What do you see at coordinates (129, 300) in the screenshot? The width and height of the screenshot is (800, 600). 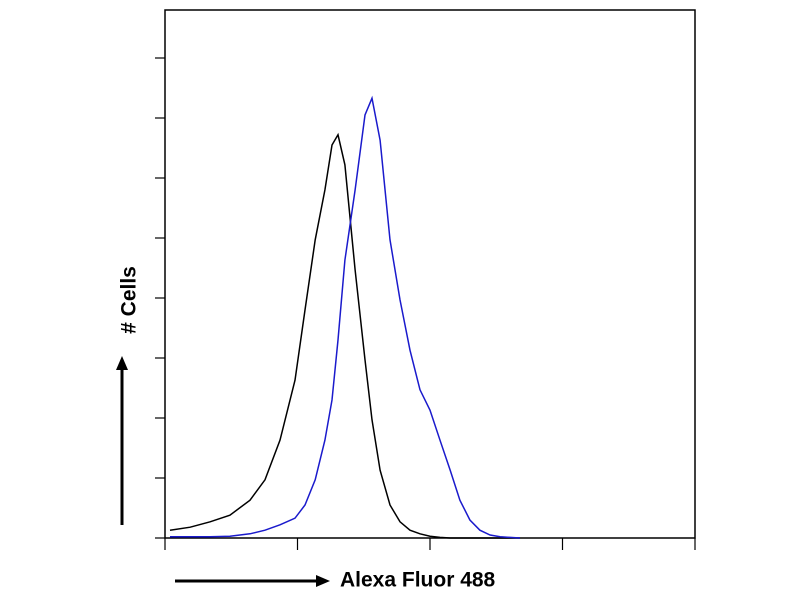 I see `y-axis-label: # Cells` at bounding box center [129, 300].